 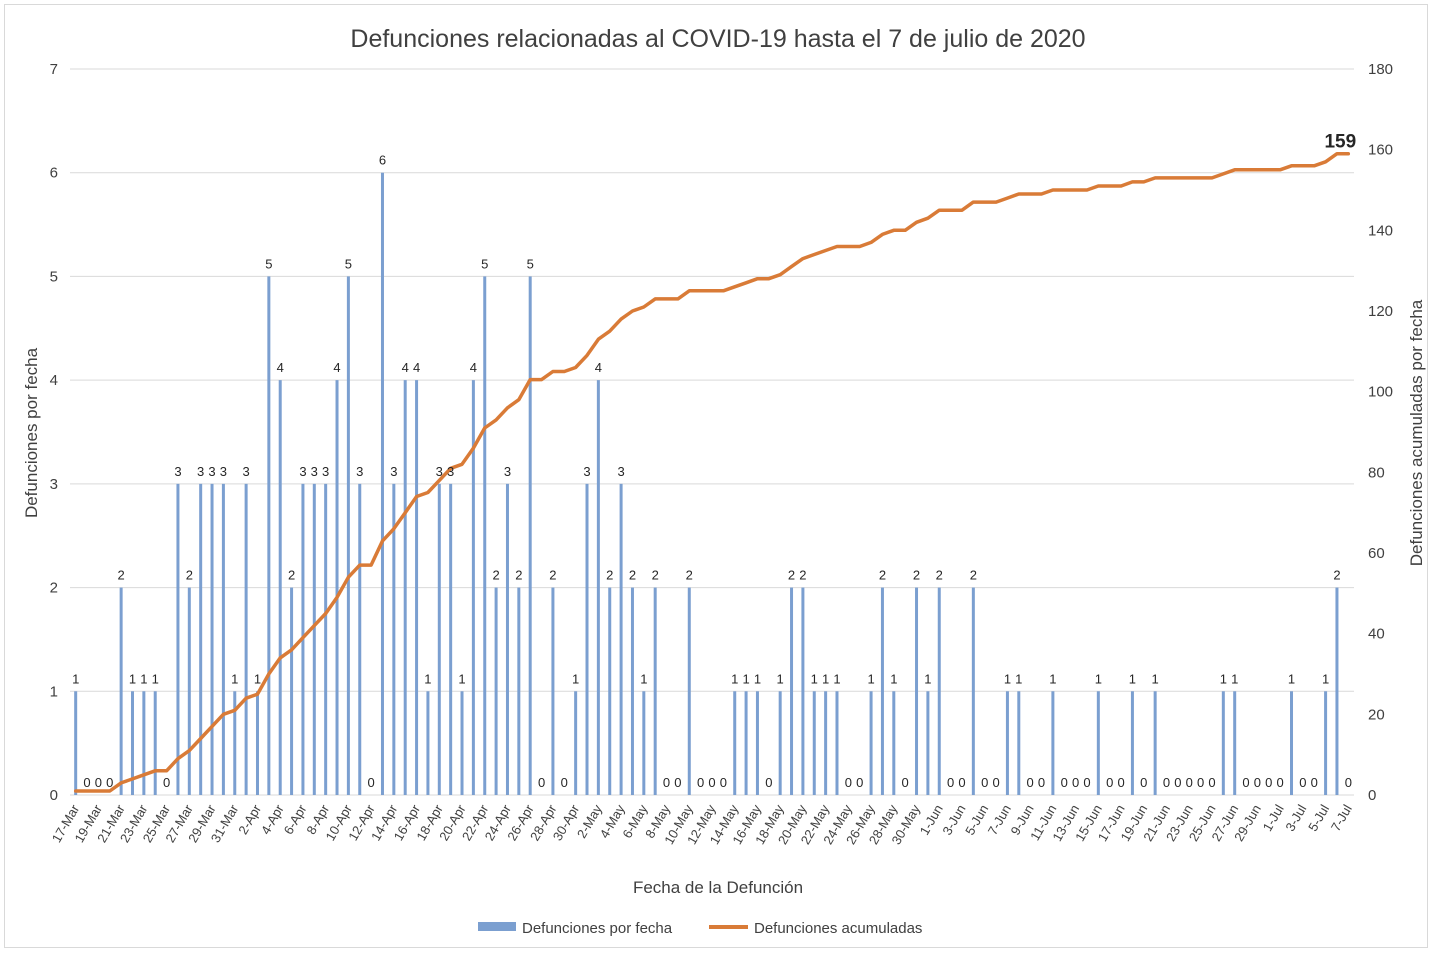 I want to click on y-right-tick-label: 140, so click(x=1380, y=230).